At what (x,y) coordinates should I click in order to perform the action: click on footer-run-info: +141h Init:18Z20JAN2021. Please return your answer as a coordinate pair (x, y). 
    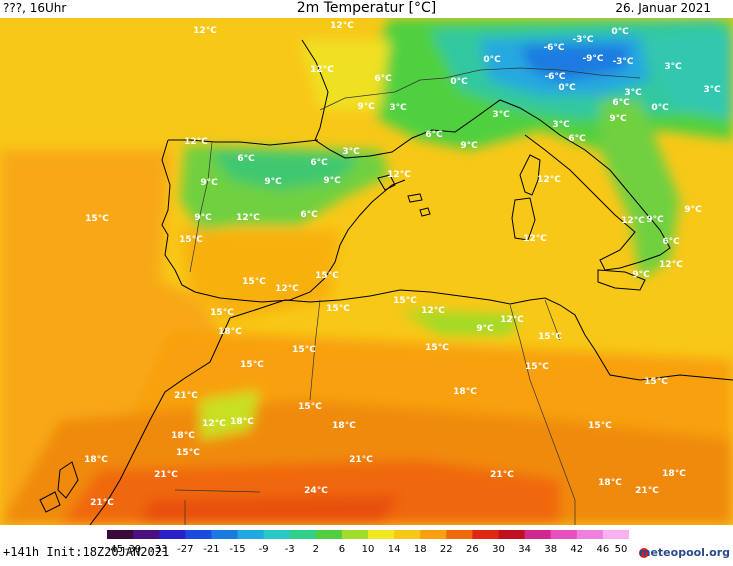
    Looking at the image, I should click on (86, 552).